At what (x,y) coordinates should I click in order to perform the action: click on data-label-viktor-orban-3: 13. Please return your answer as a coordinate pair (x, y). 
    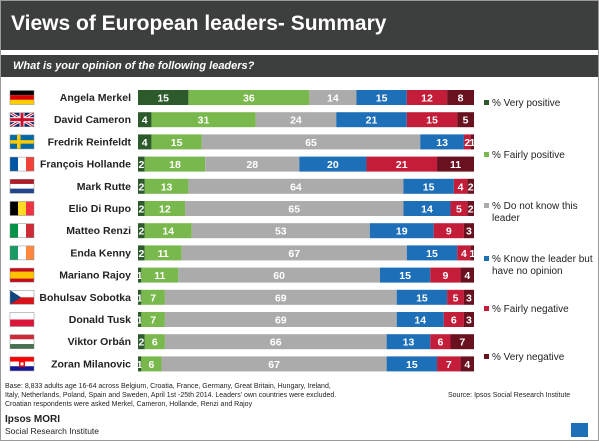
    Looking at the image, I should click on (409, 343).